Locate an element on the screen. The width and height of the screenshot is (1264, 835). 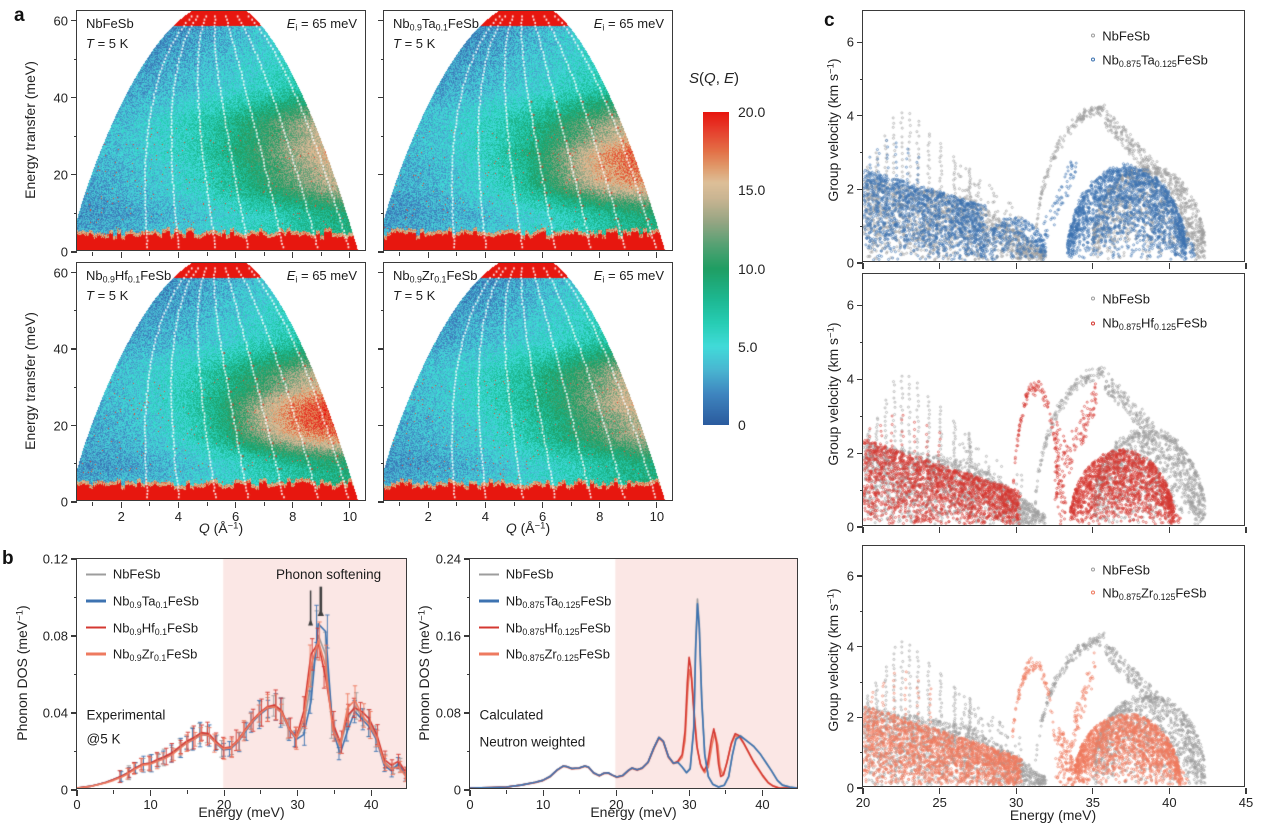
text-segment: S is located at coordinates (694, 78).